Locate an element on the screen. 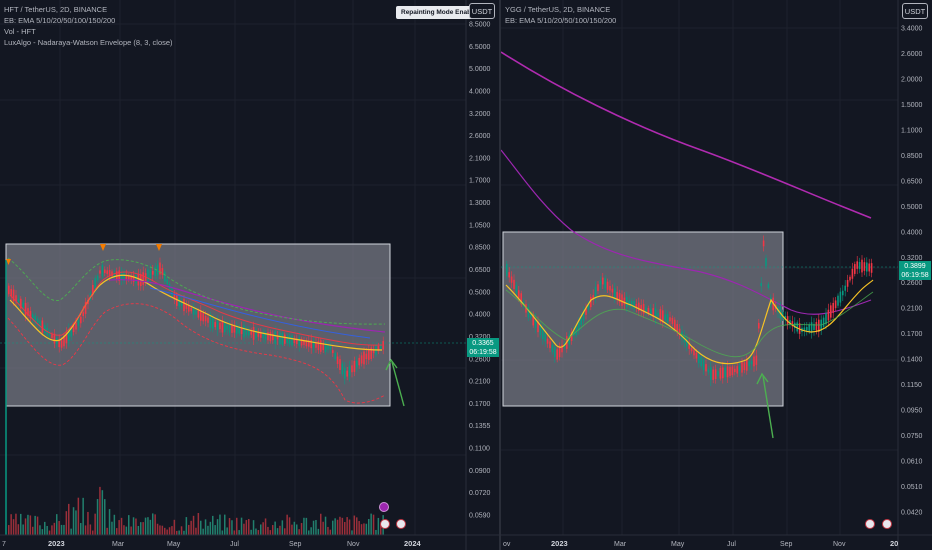 The width and height of the screenshot is (932, 550). y-tick: 0.0590 is located at coordinates (480, 516).